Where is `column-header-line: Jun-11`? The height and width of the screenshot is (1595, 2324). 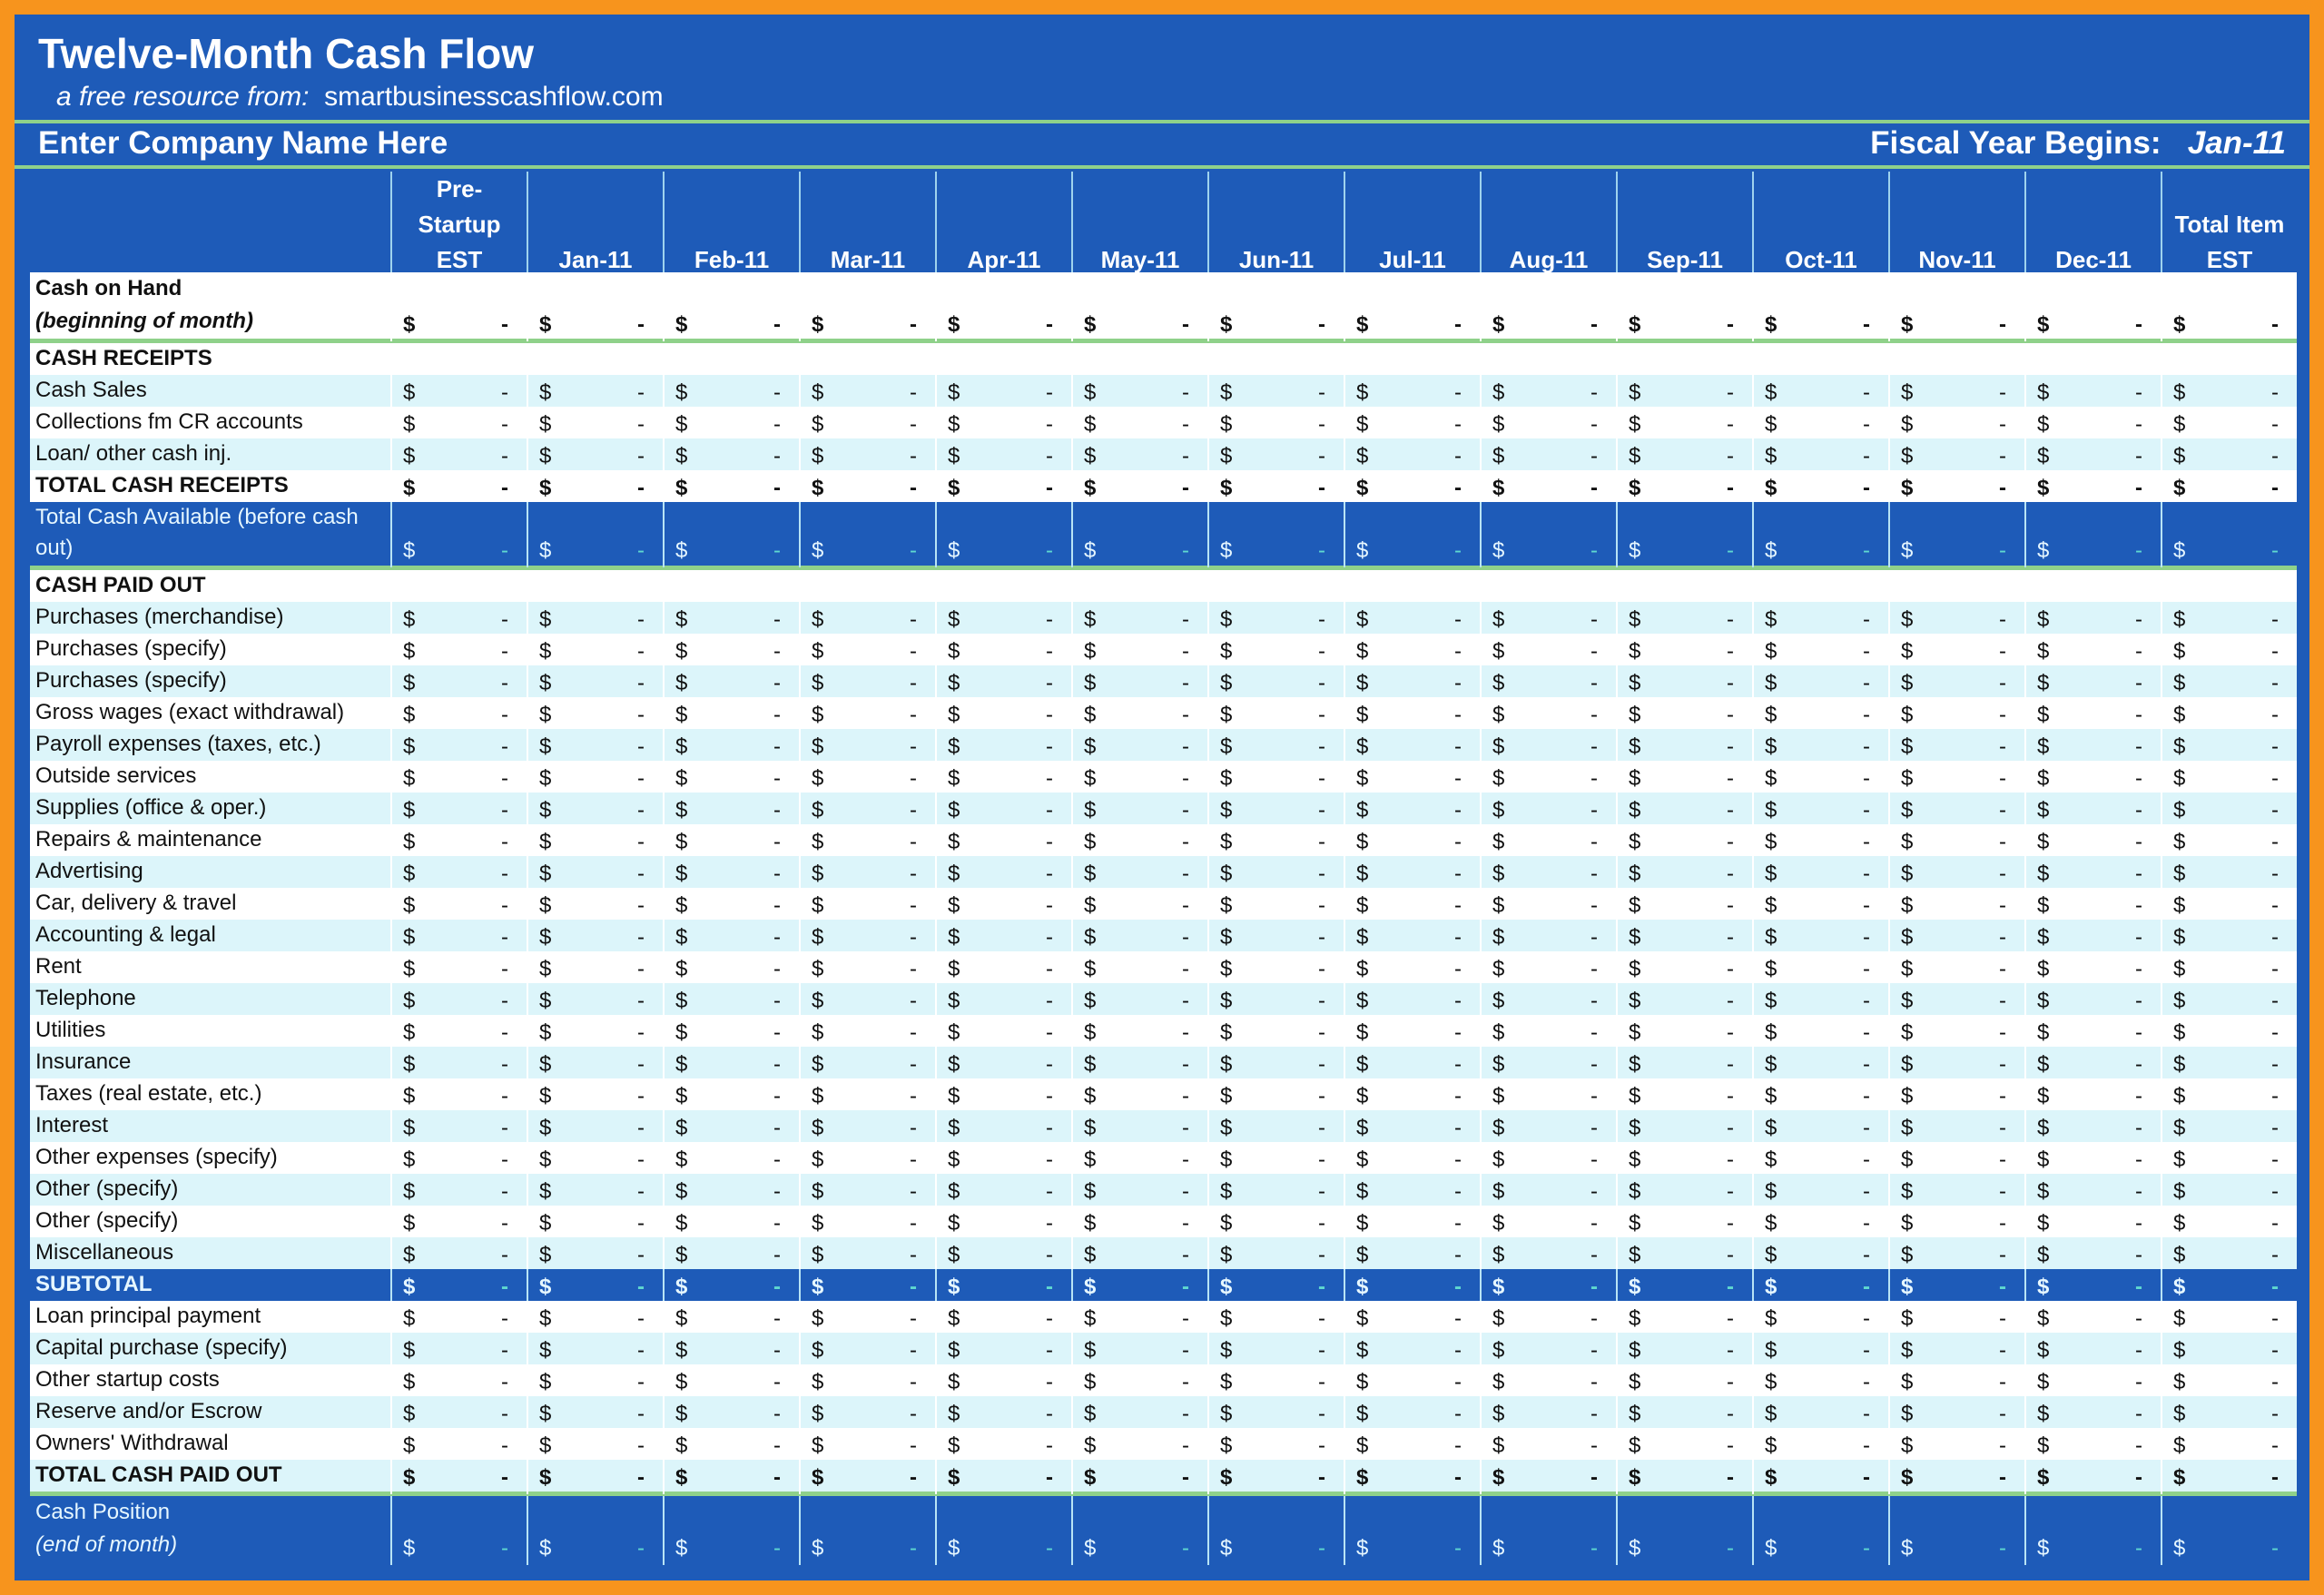
column-header-line: Jun-11 is located at coordinates (1276, 259).